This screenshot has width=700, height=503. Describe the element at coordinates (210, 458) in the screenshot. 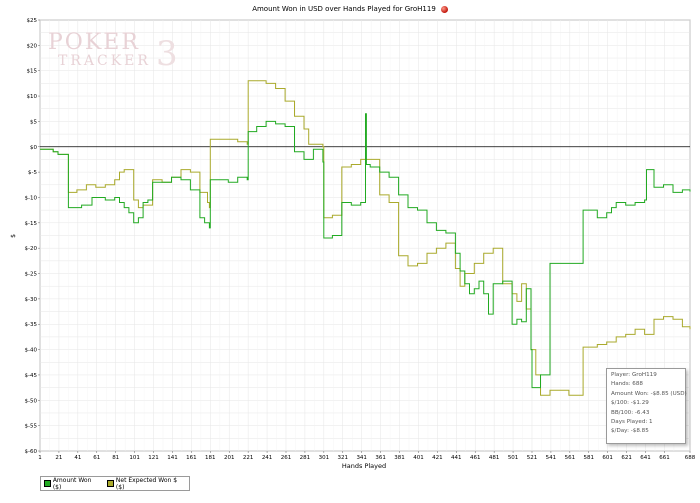

I see `x-tick-label: 181` at that location.